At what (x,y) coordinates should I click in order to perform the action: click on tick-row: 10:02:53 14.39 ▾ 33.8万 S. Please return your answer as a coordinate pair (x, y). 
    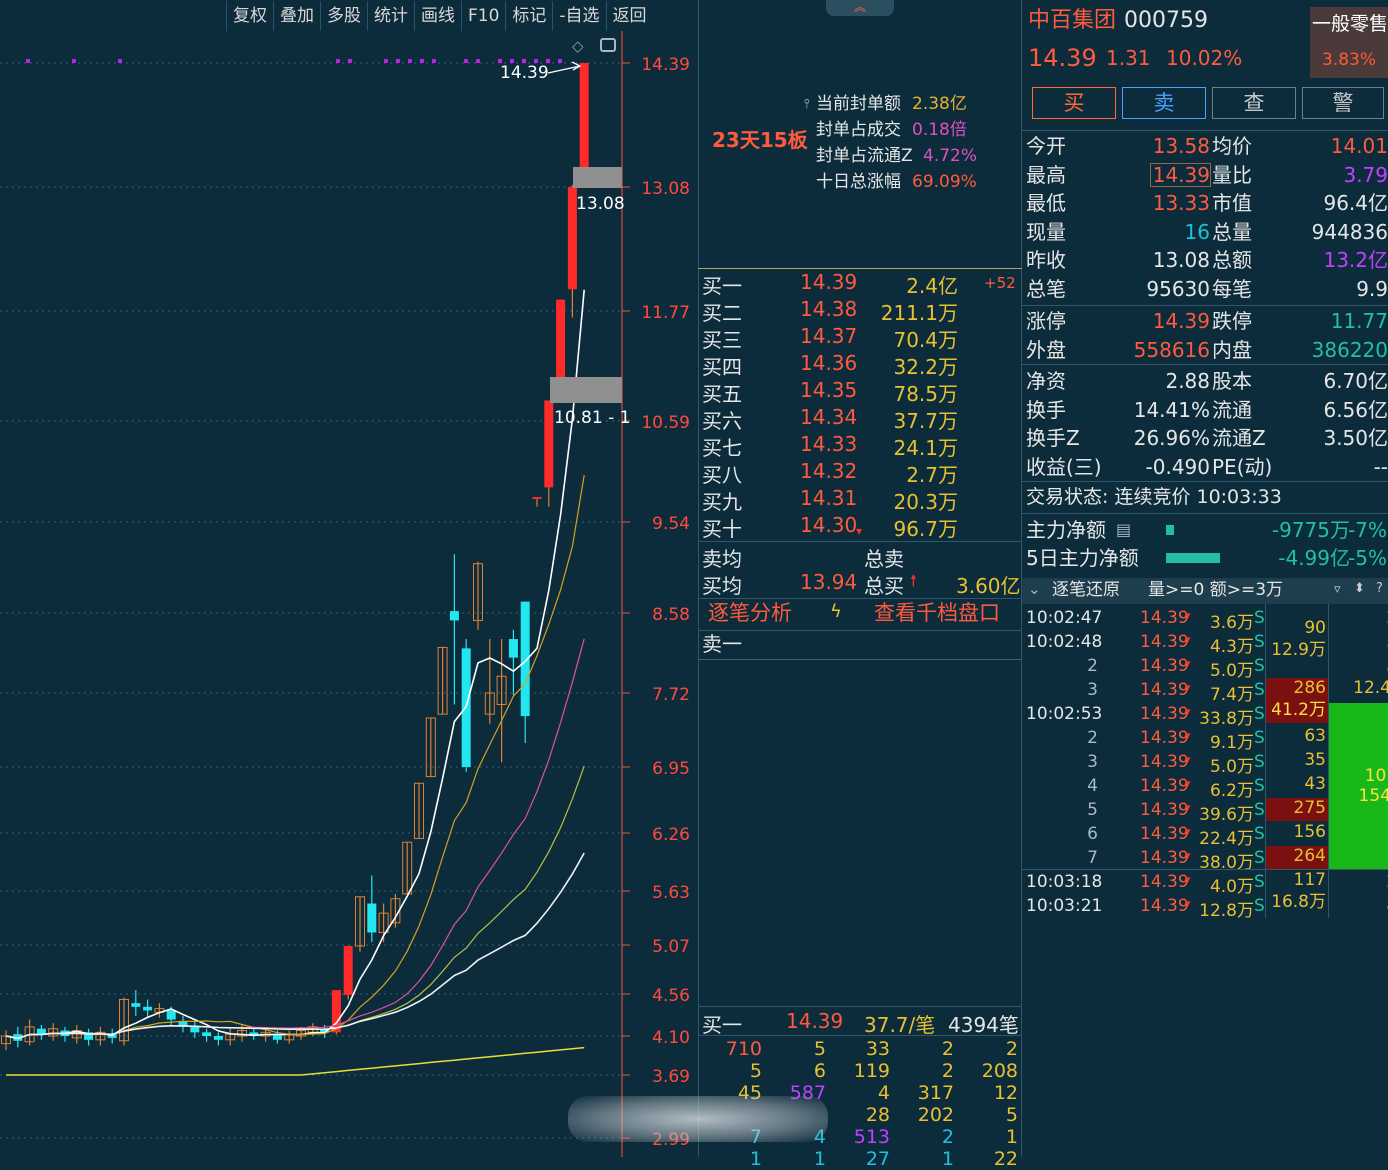
    Looking at the image, I should click on (1205, 716).